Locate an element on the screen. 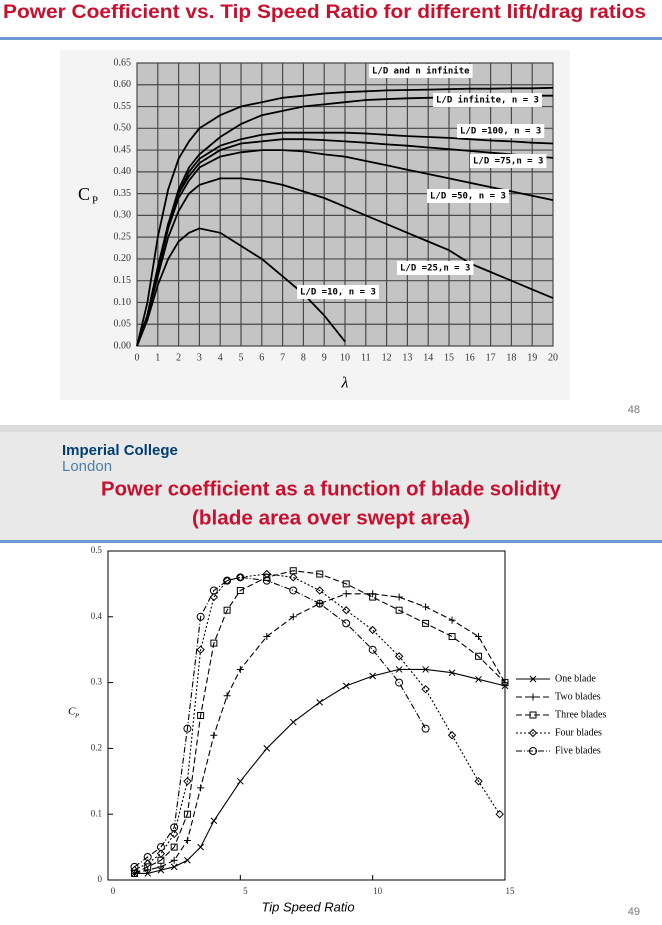  x-tick-label: 17 is located at coordinates (491, 357).